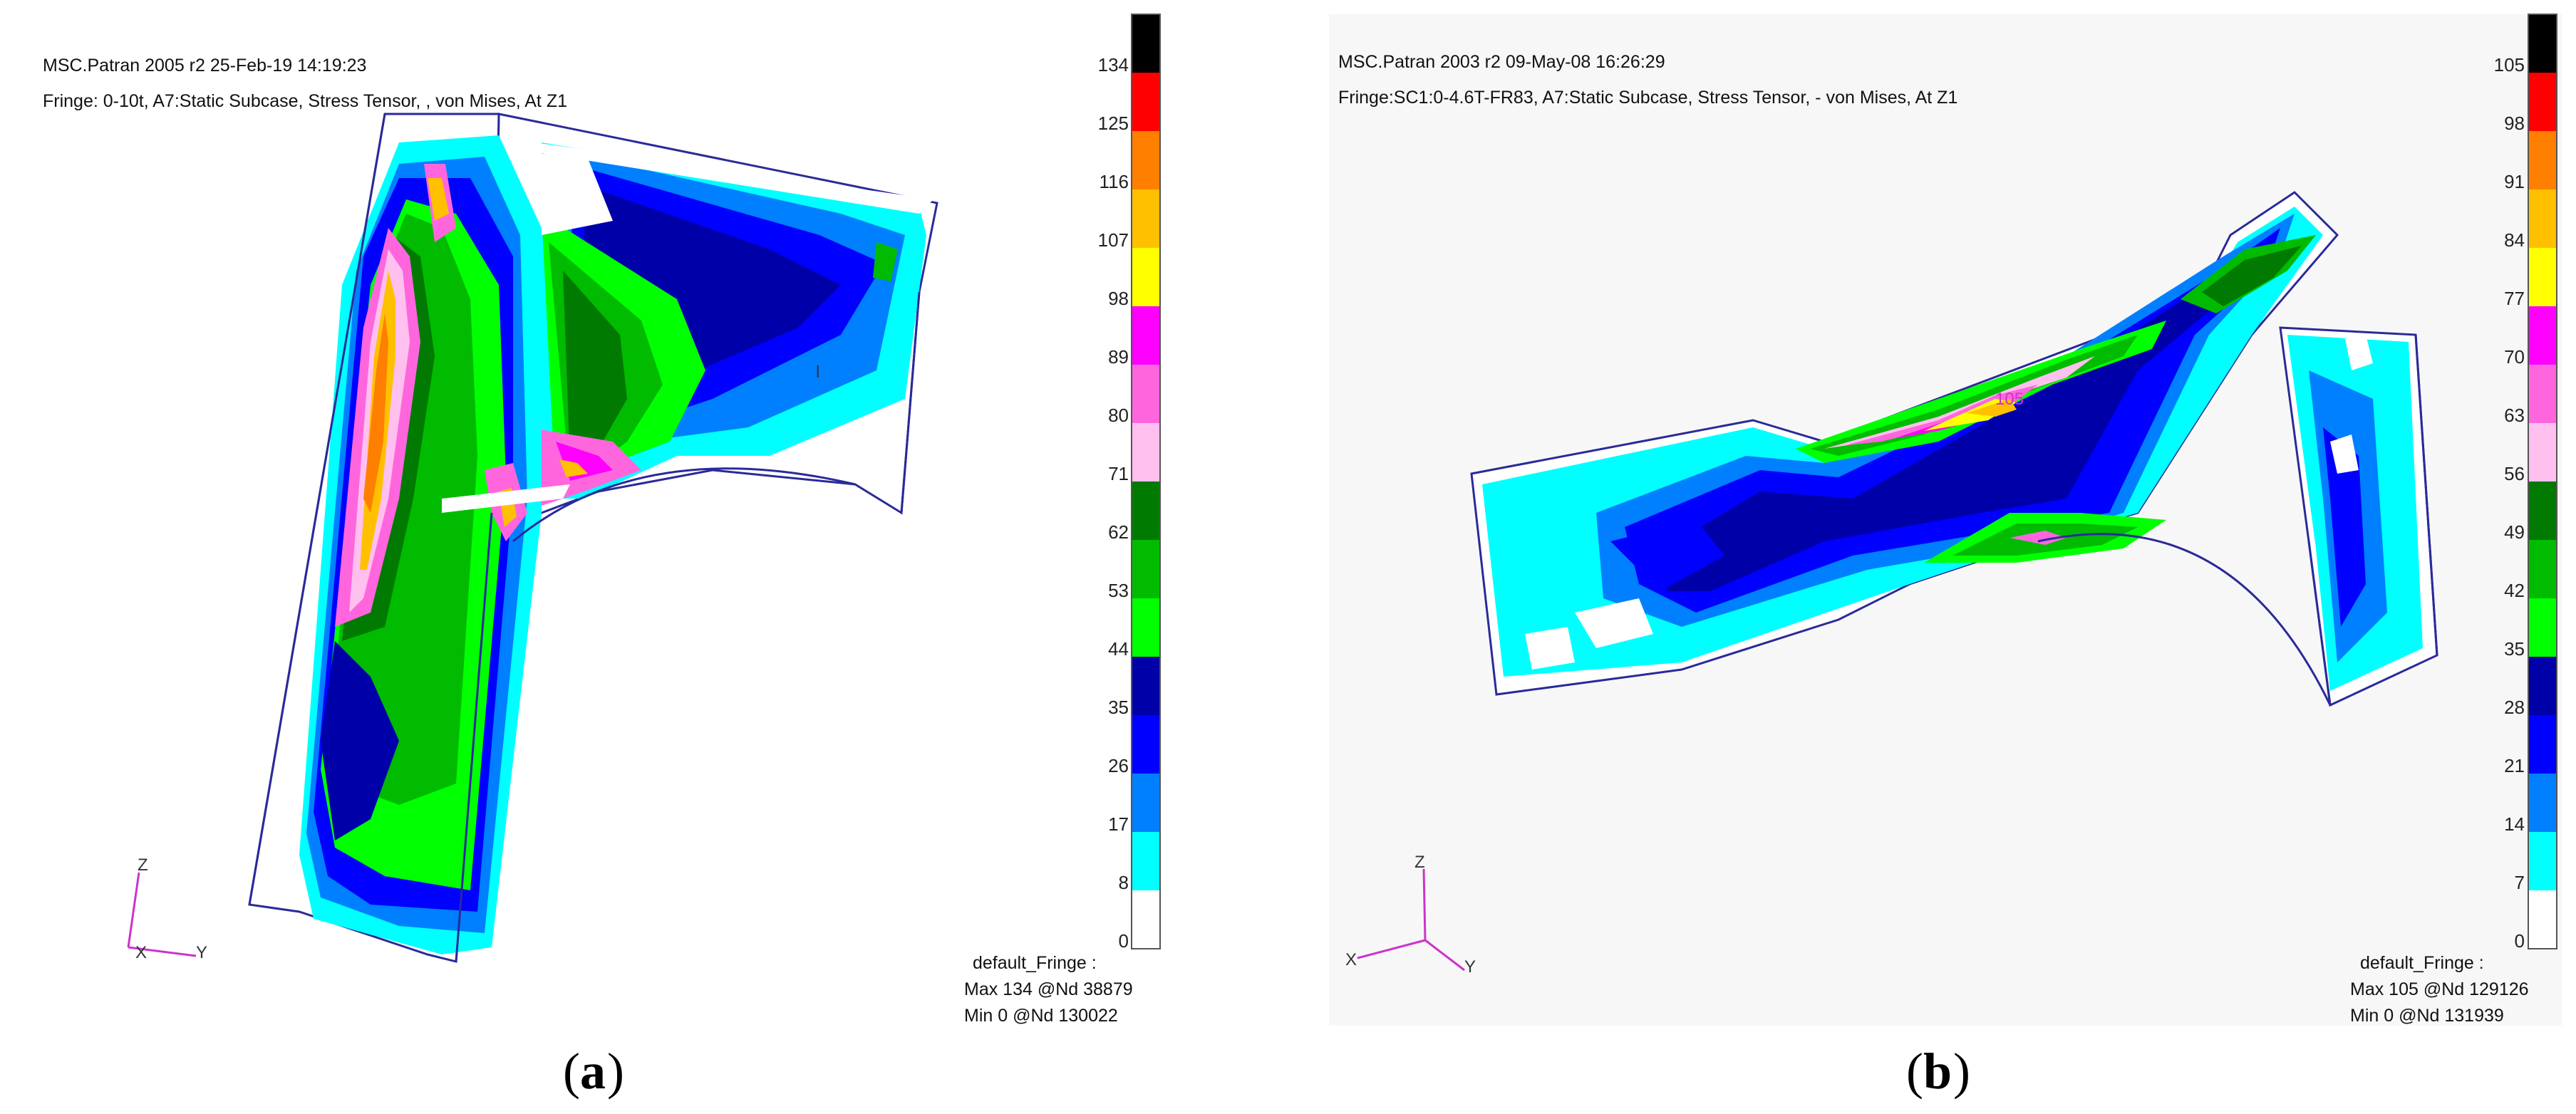  I want to click on legend-tick-label: 63, so click(2514, 415).